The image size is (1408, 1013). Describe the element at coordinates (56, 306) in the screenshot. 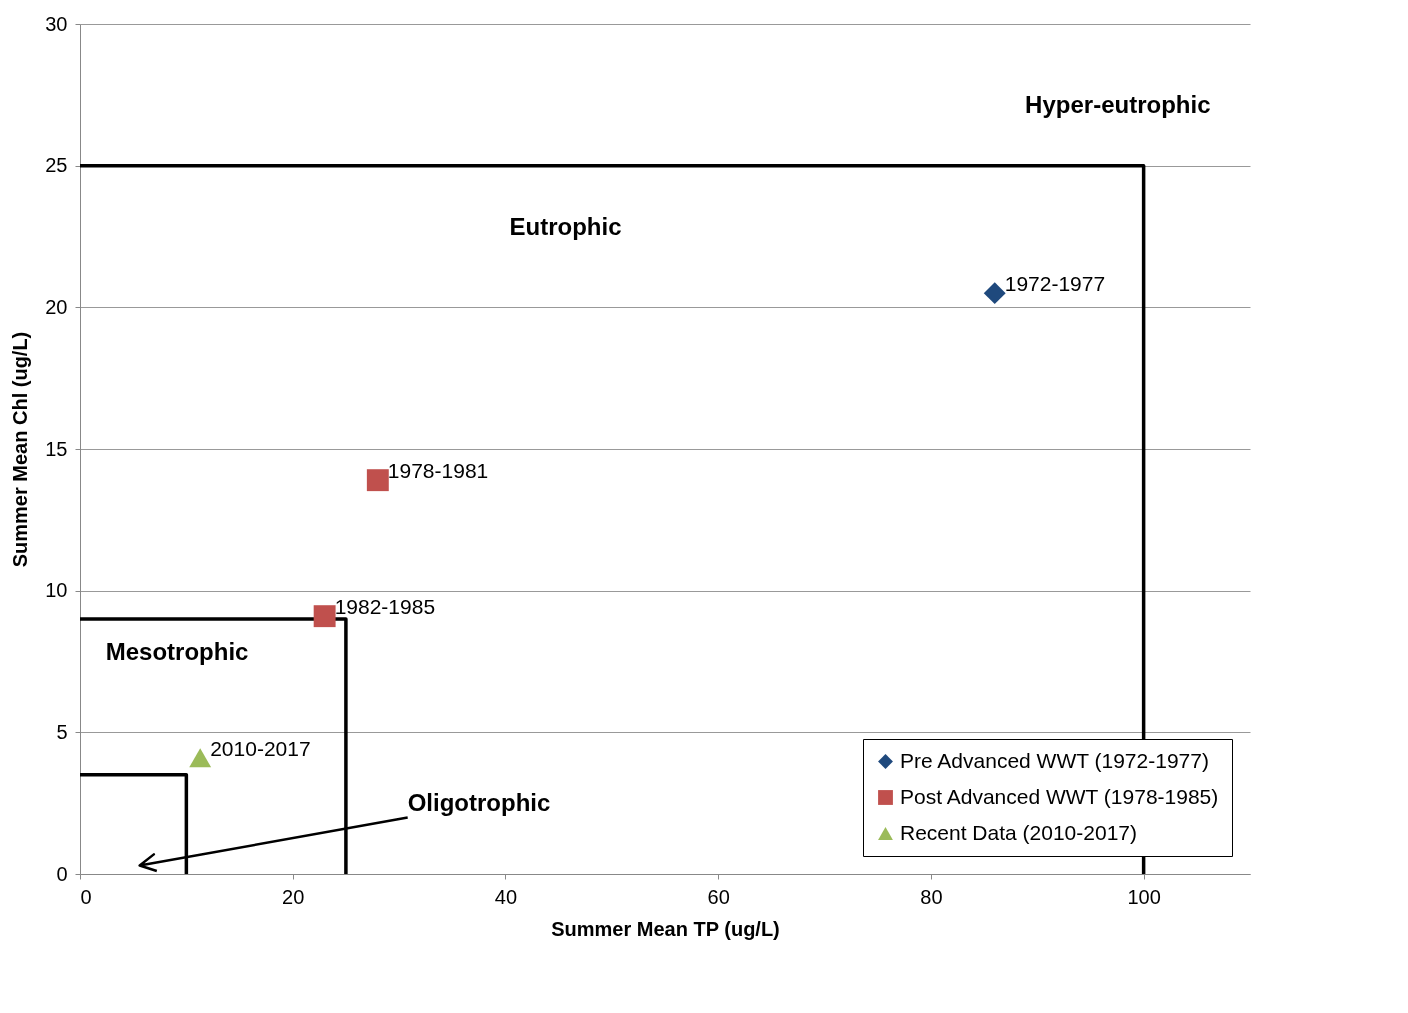

I see `y-tick-label: 20` at that location.